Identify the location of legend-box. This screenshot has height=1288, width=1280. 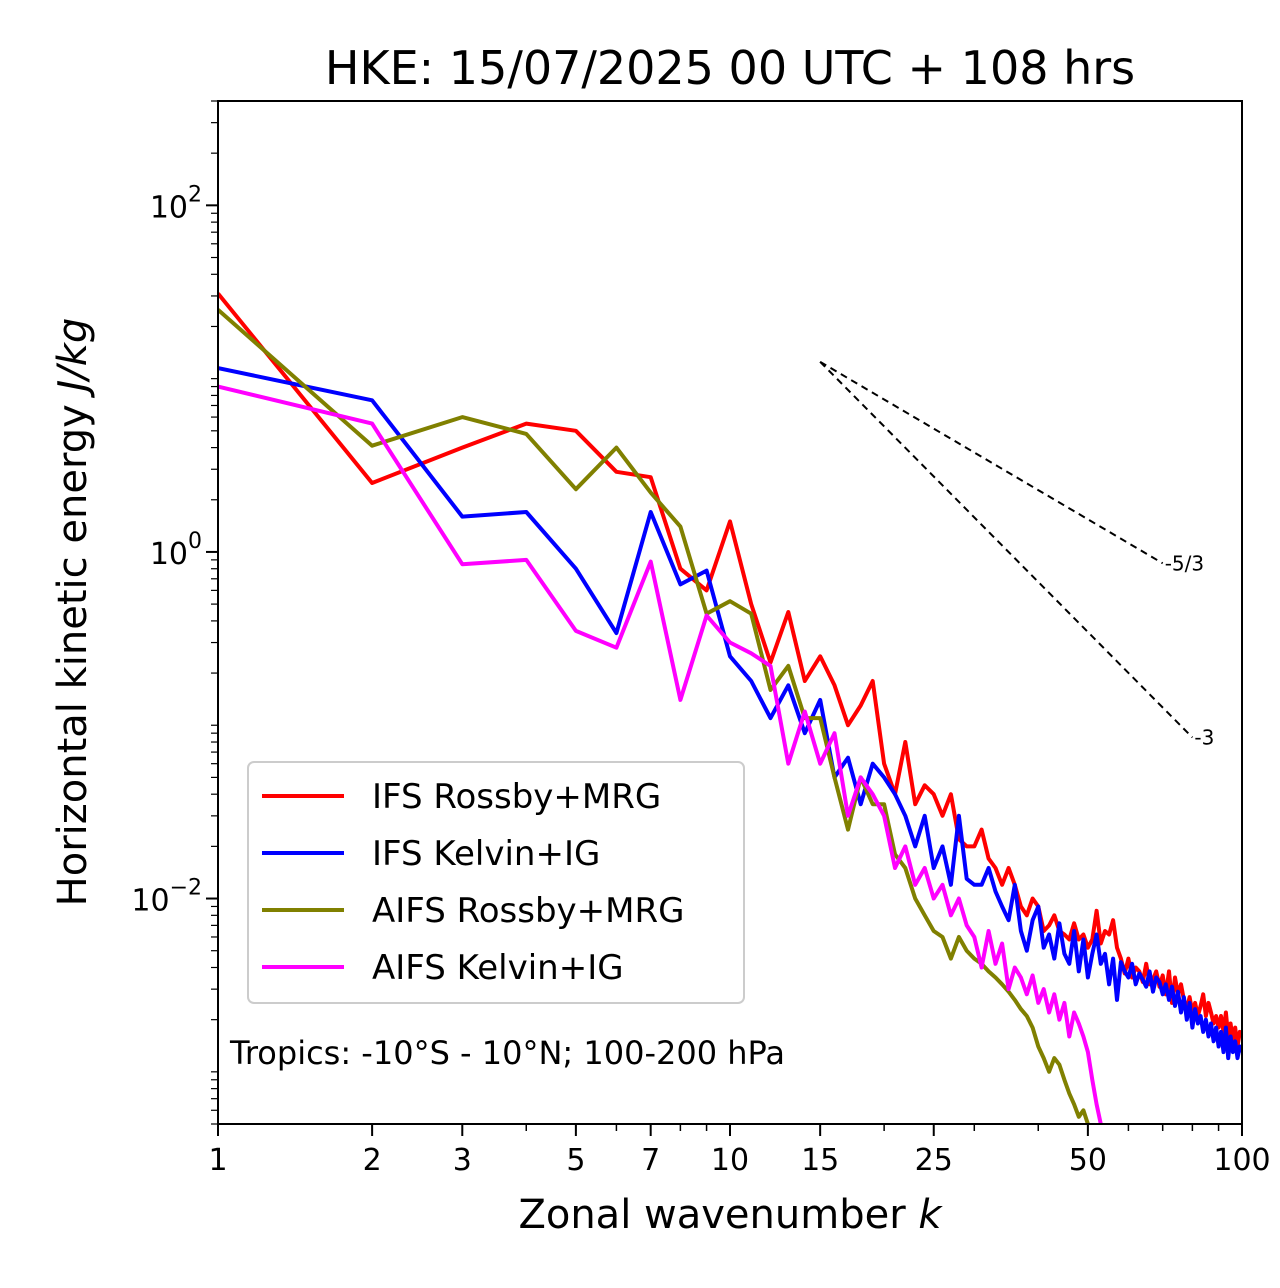
(496, 882).